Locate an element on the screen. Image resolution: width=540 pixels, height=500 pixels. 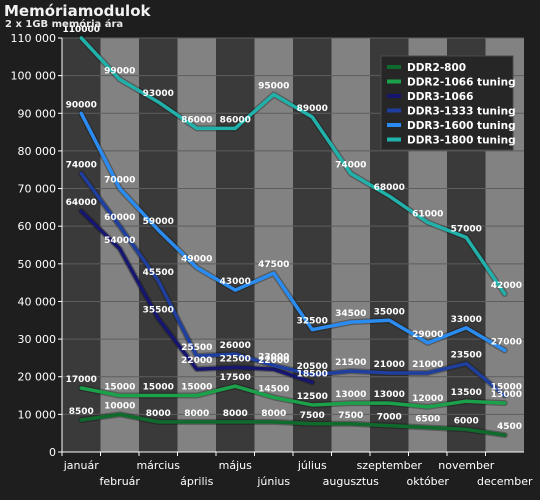
y-tick-label: 50 000 is located at coordinates (37, 264).